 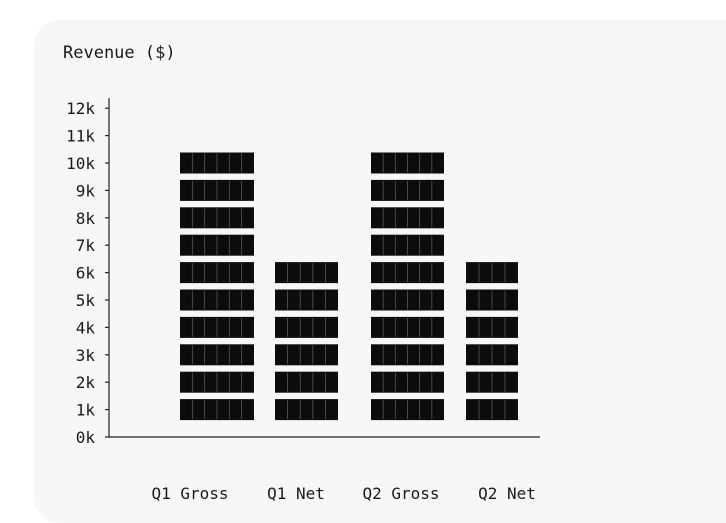 I want to click on y-tick-label: 1k, so click(x=86, y=410).